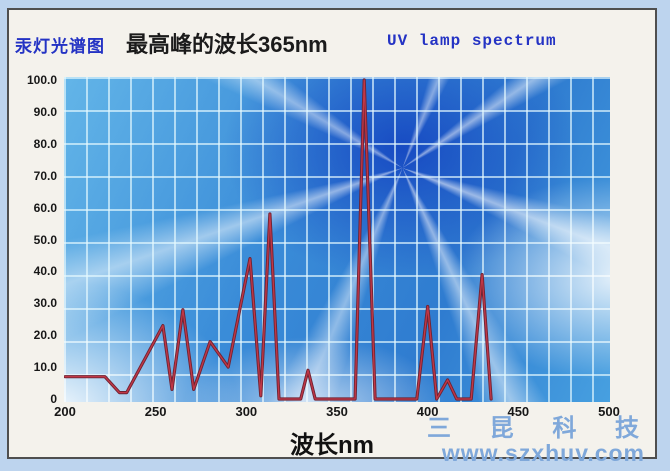  I want to click on chart-title-chinese: 汞灯光谱图, so click(60, 46).